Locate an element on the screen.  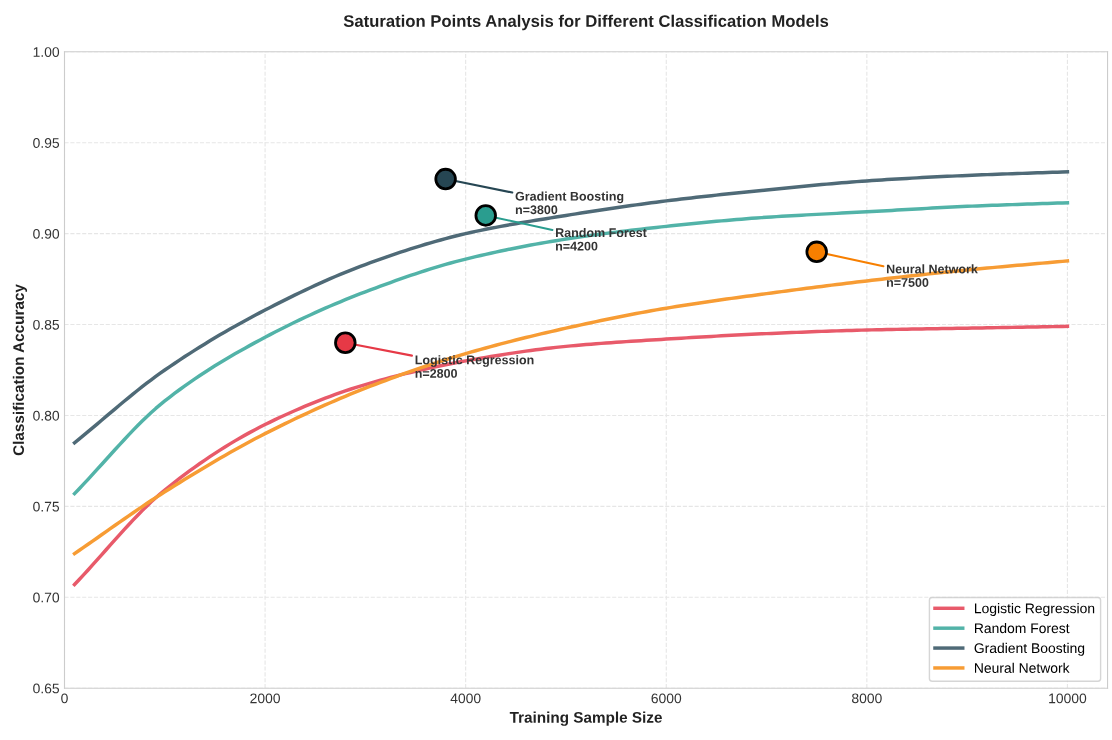
x-tick-label: 0 is located at coordinates (64, 698).